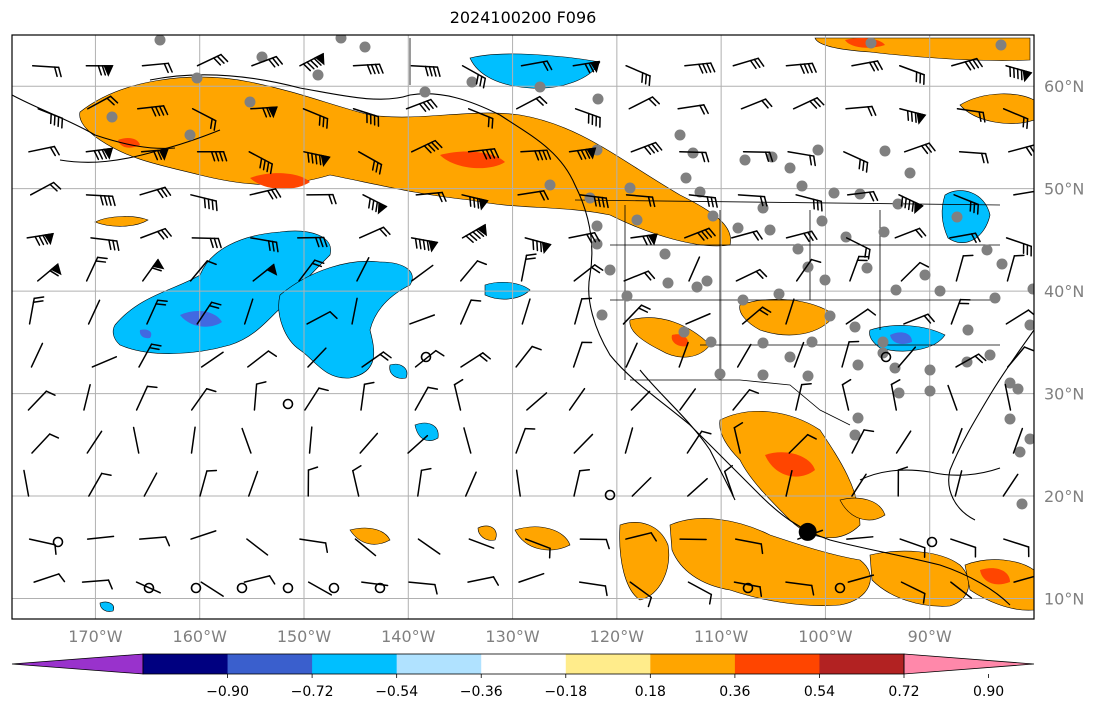  What do you see at coordinates (565, 692) in the screenshot?
I see `colorbar-label: −0.18` at bounding box center [565, 692].